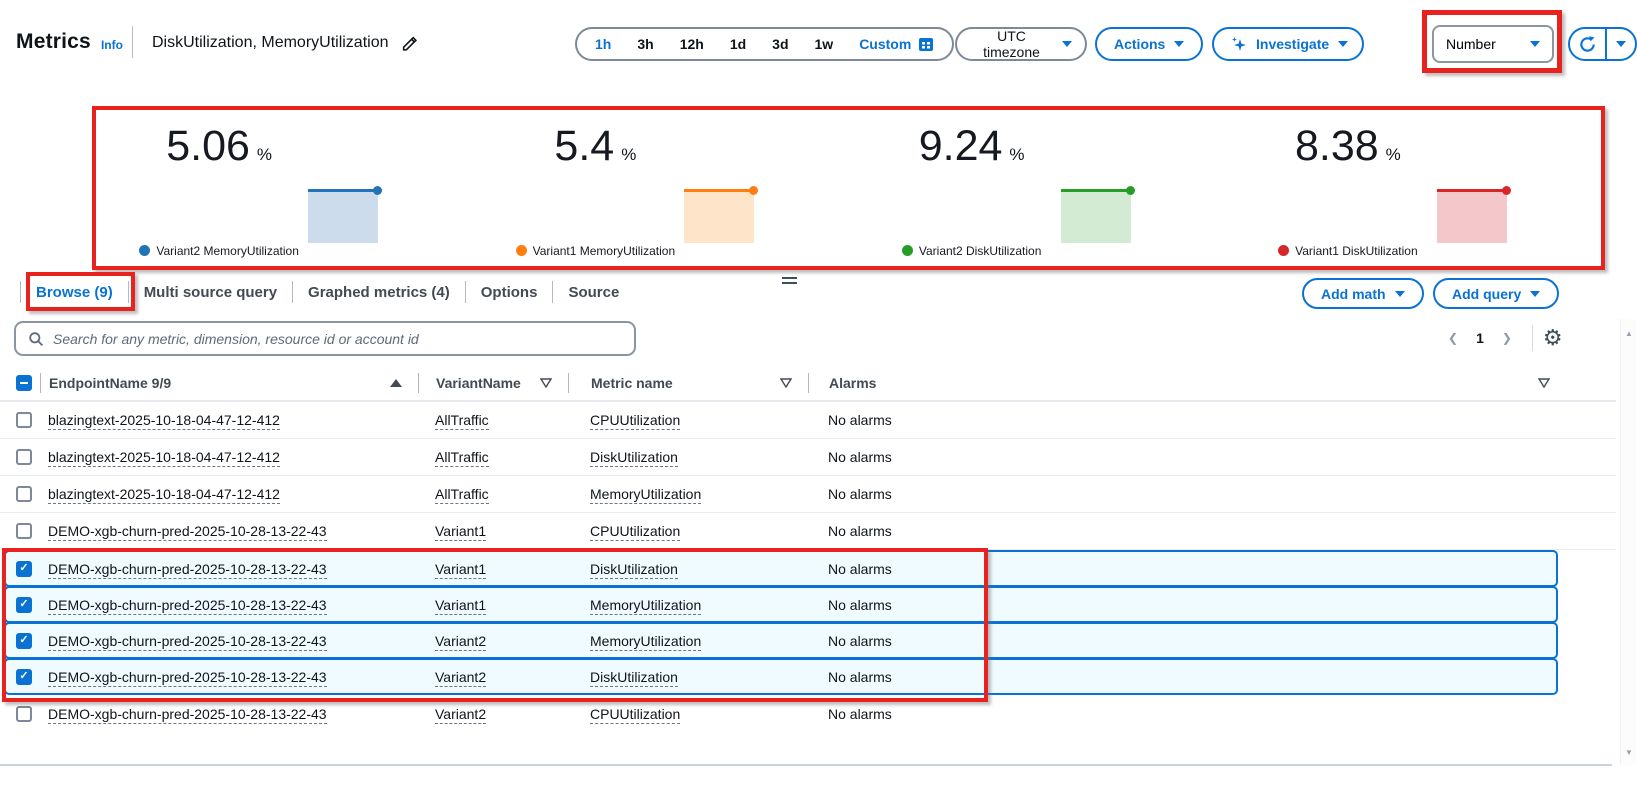 The height and width of the screenshot is (786, 1637). Describe the element at coordinates (1363, 293) in the screenshot. I see `add-math-dropdown: Add math` at that location.